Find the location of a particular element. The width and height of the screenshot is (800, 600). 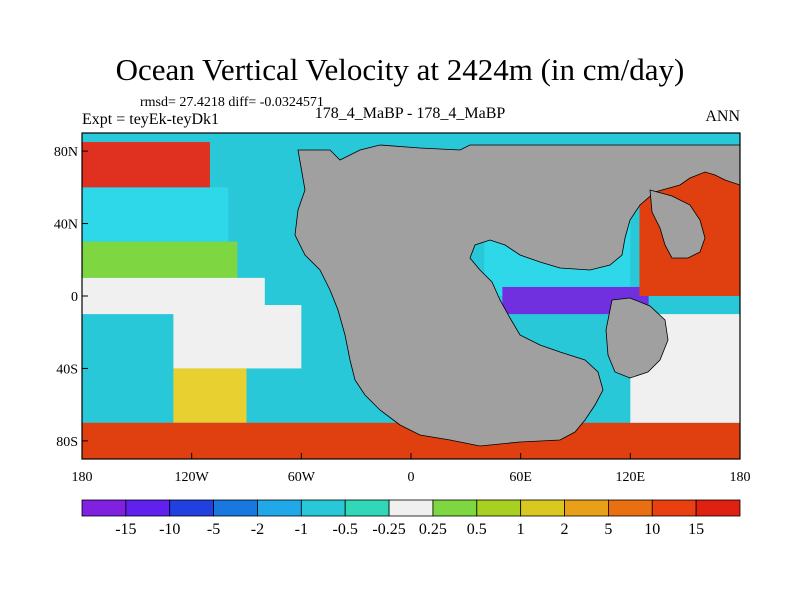

y-tick-label: 80N is located at coordinates (66, 152).